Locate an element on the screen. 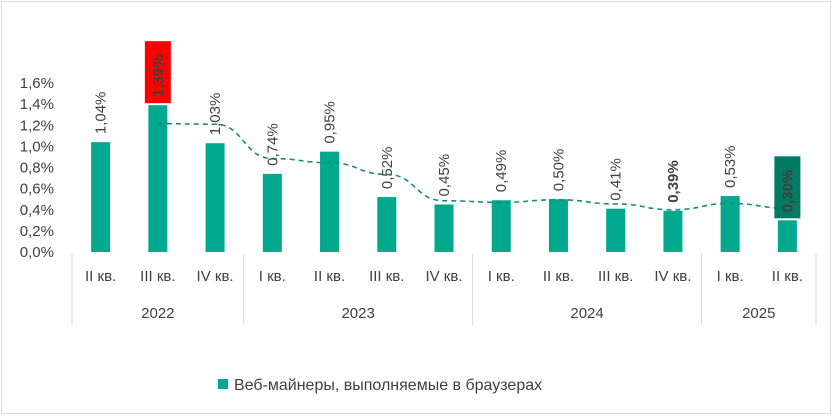  y-tick-label: 0,2% is located at coordinates (37, 231).